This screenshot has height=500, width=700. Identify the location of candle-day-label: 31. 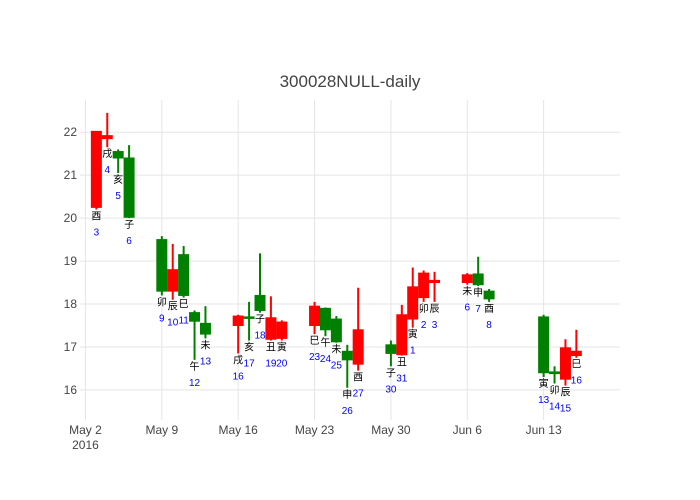
(402, 379).